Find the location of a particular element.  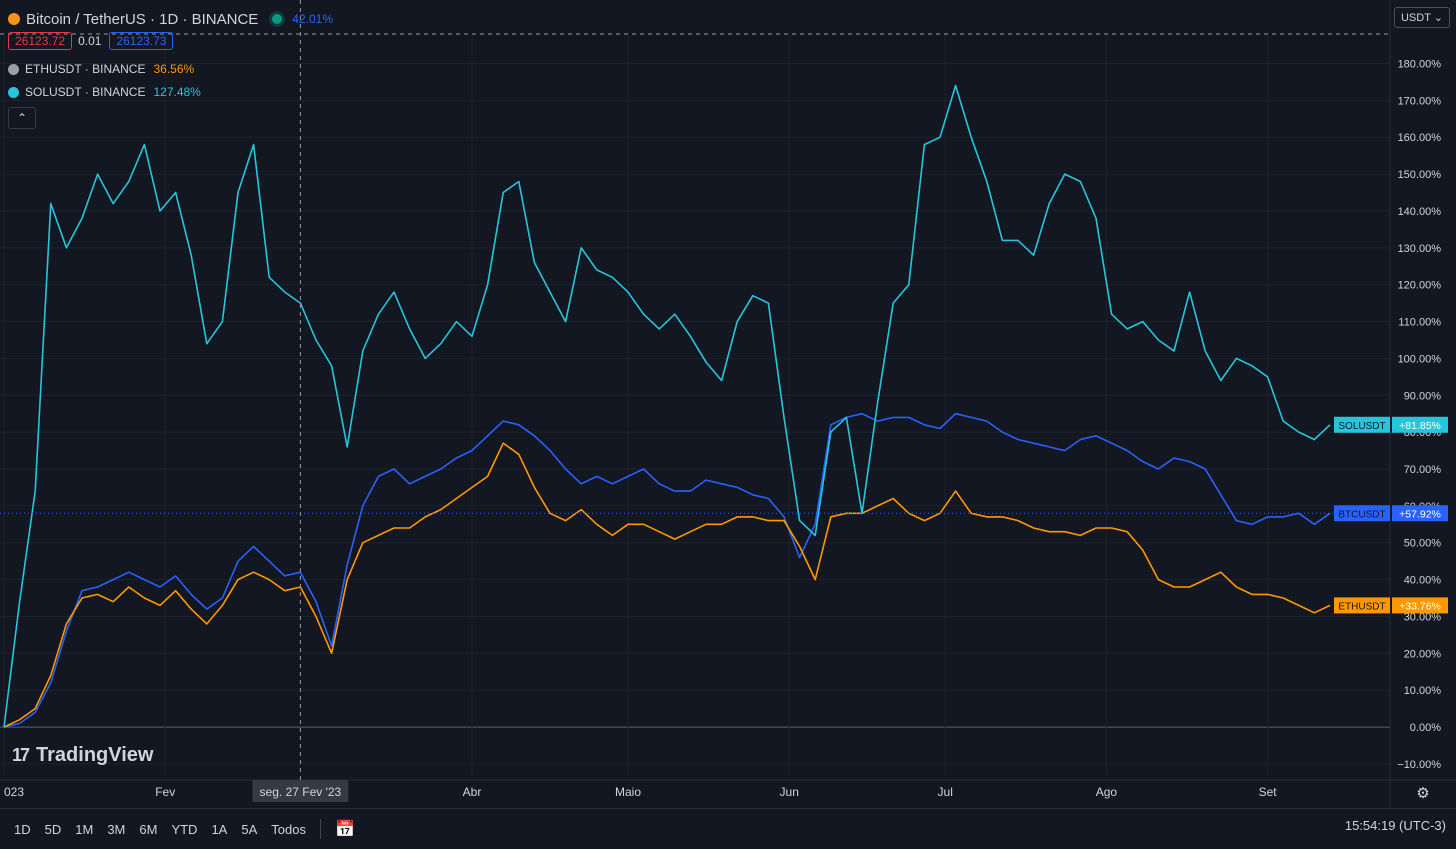

spread: 0.01 is located at coordinates (90, 41).